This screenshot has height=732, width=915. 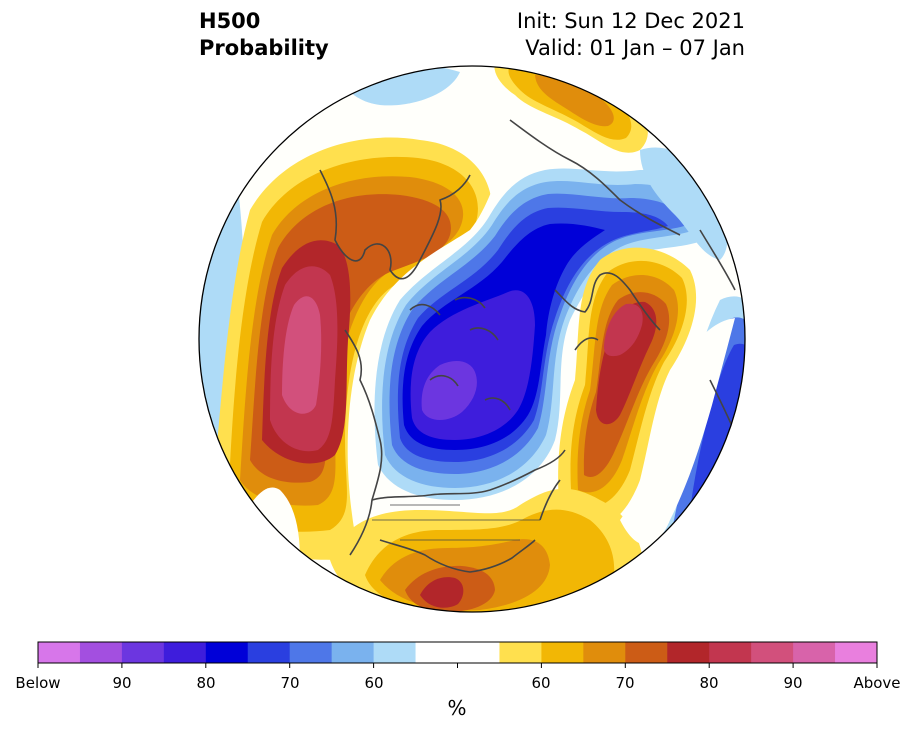 I want to click on tick-label: Below, so click(x=38, y=683).